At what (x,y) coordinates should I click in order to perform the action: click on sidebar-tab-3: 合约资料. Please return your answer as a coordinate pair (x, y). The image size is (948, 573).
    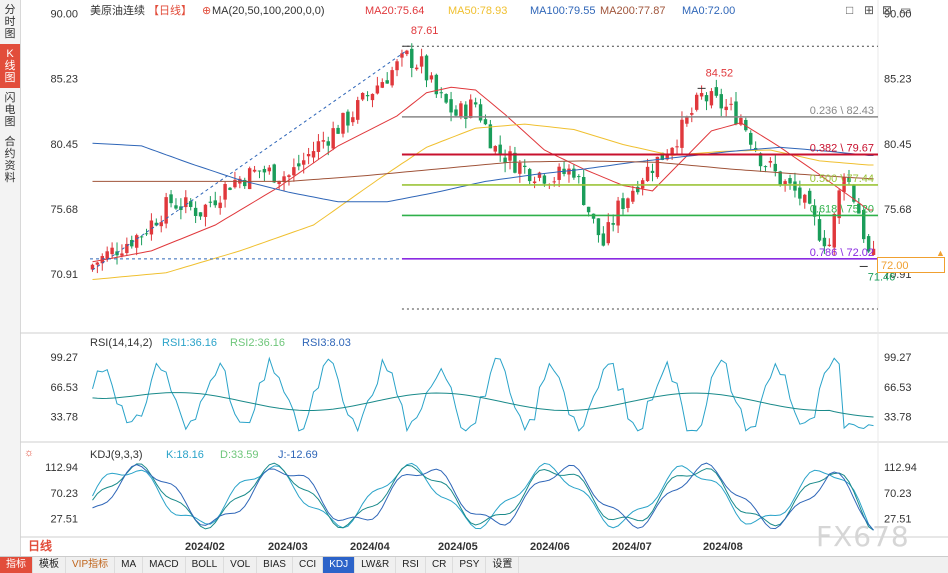
    Looking at the image, I should click on (10, 160).